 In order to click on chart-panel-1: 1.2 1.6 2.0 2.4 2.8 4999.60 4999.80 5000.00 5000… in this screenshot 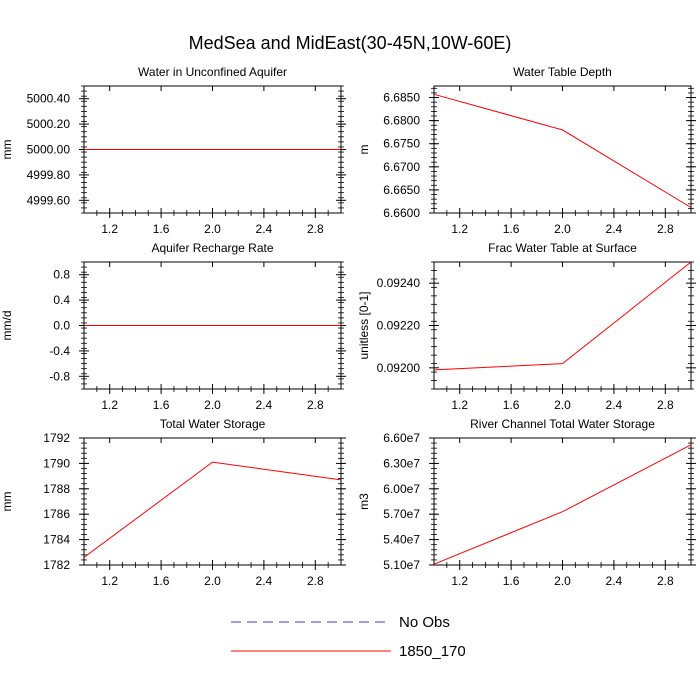, I will do `click(173, 150)`.